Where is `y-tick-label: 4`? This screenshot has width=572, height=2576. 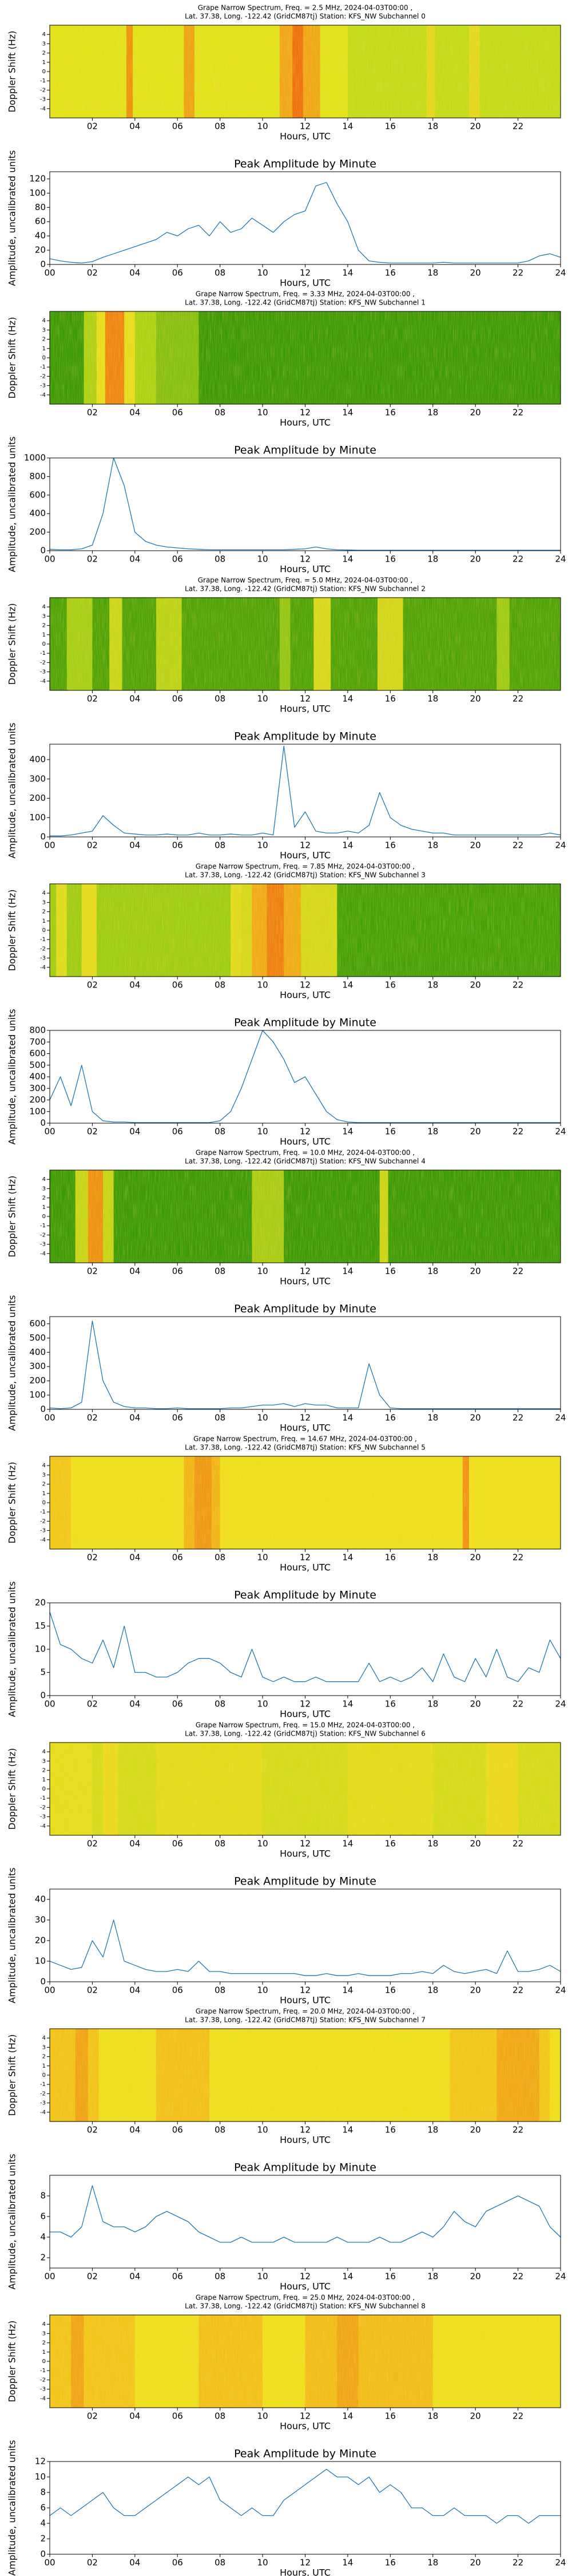
y-tick-label: 4 is located at coordinates (44, 1179).